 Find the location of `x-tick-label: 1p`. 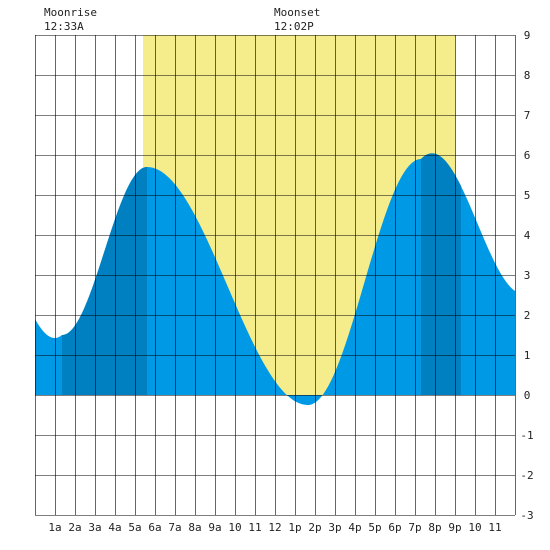

x-tick-label: 1p is located at coordinates (294, 527).